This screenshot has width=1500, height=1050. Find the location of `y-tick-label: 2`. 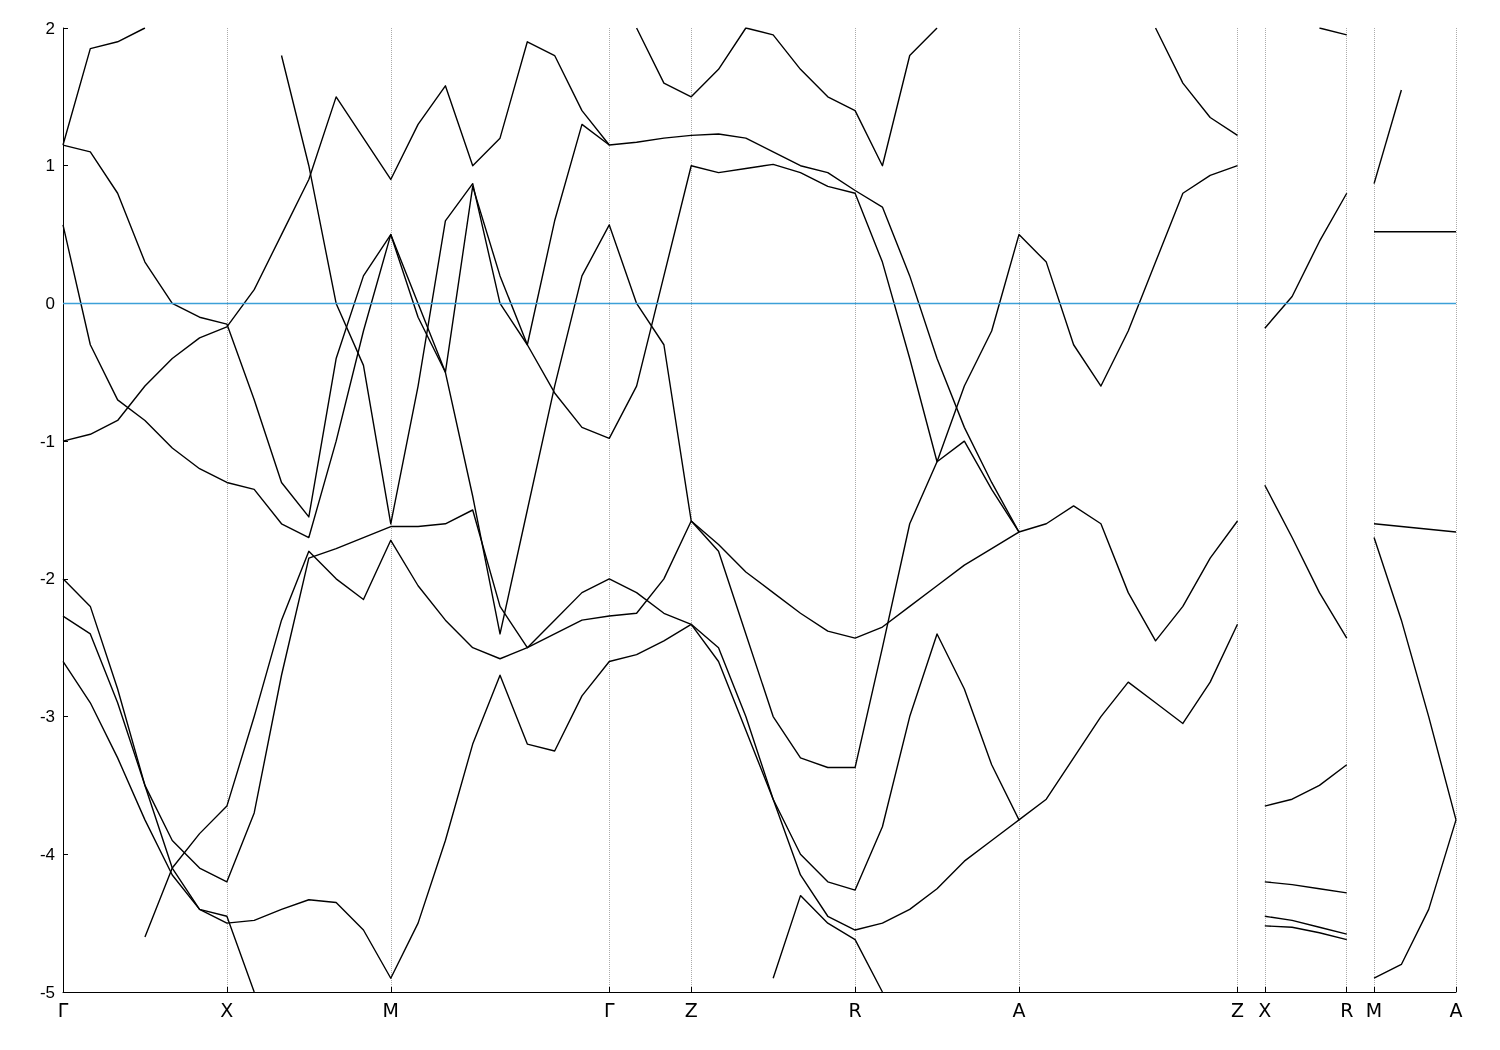

y-tick-label: 2 is located at coordinates (50, 28).